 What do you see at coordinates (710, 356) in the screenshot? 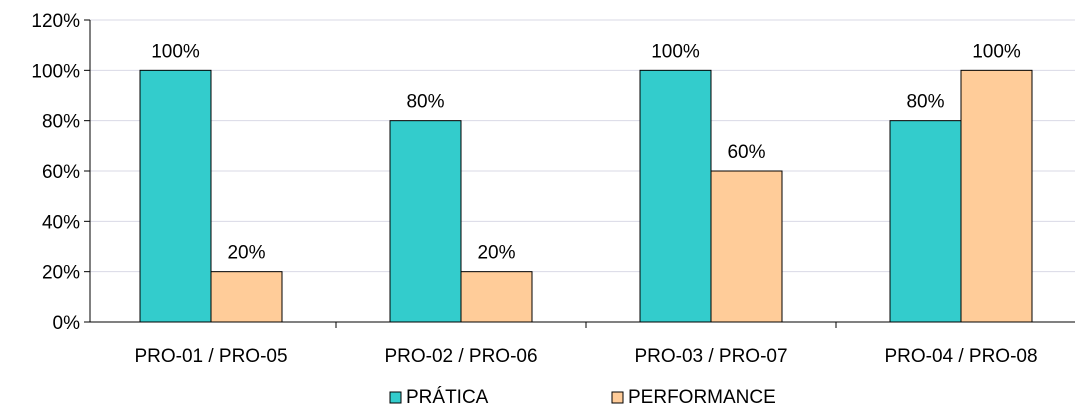
I see `x-category-label-3: PRO-03 / PRO-07` at bounding box center [710, 356].